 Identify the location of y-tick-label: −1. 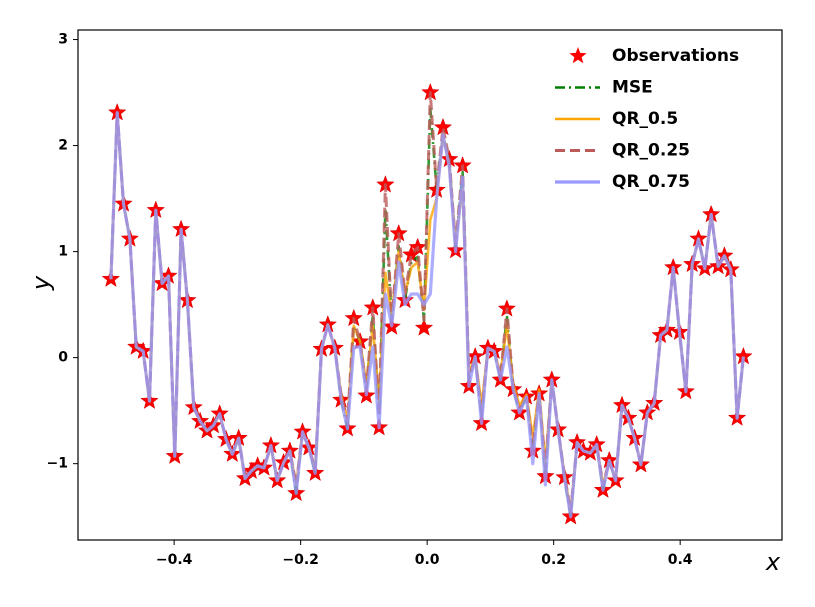
(57, 464).